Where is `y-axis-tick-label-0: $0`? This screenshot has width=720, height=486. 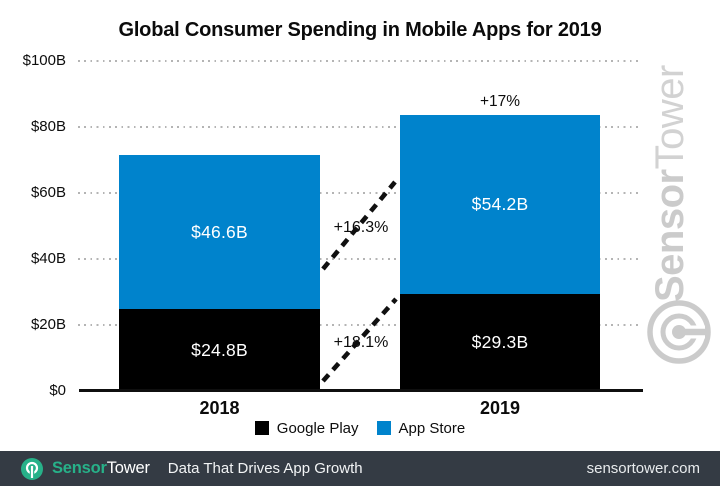
y-axis-tick-label-0: $0 is located at coordinates (57, 390).